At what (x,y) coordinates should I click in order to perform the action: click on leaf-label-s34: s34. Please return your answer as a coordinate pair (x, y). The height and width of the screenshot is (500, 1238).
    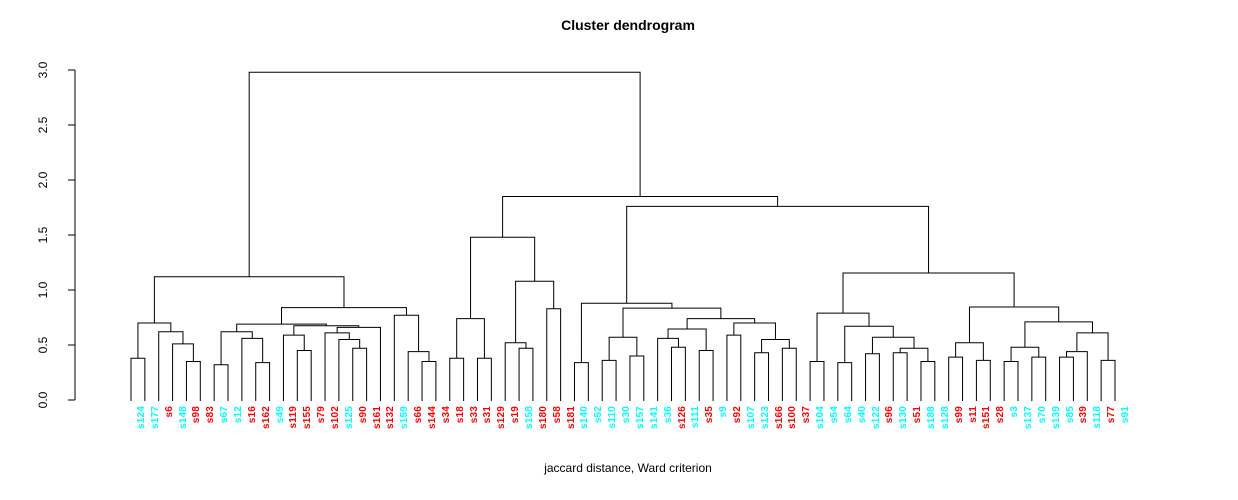
    Looking at the image, I should click on (446, 415).